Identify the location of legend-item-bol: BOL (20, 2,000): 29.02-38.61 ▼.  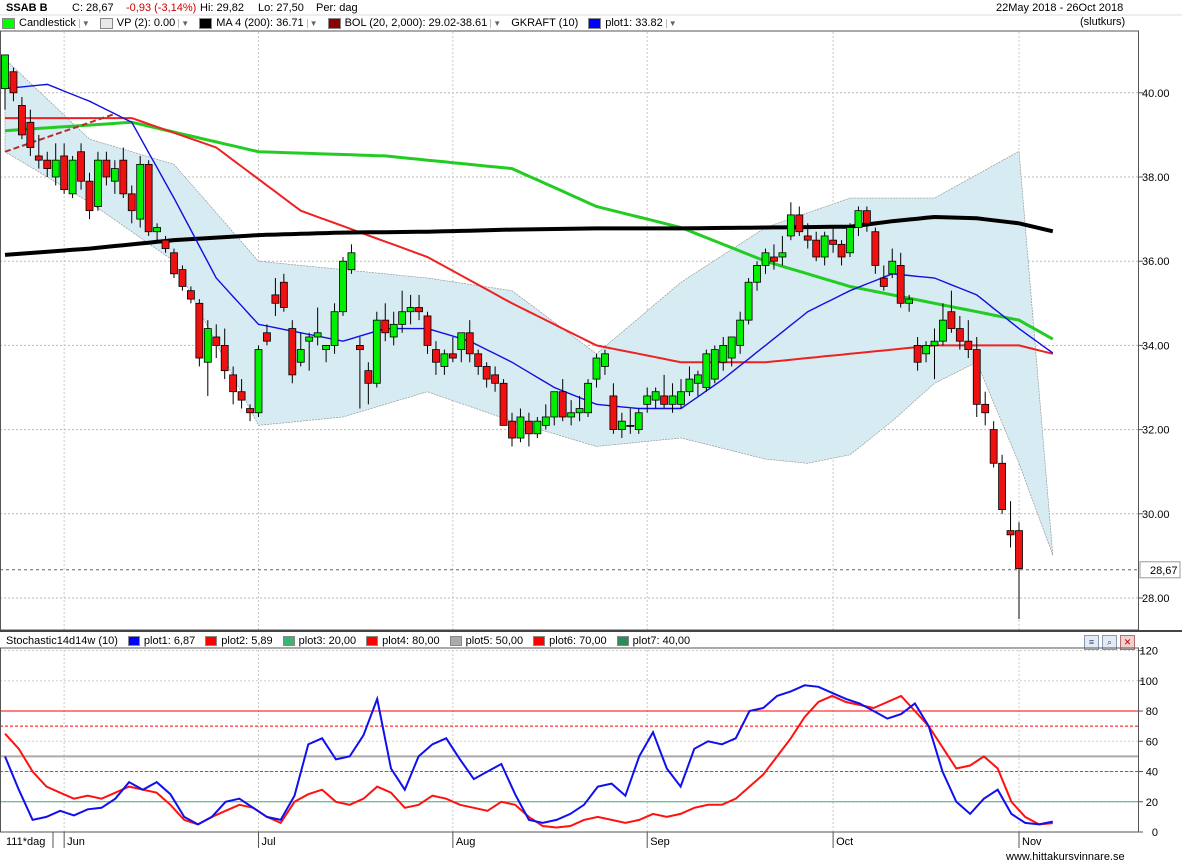
(414, 23).